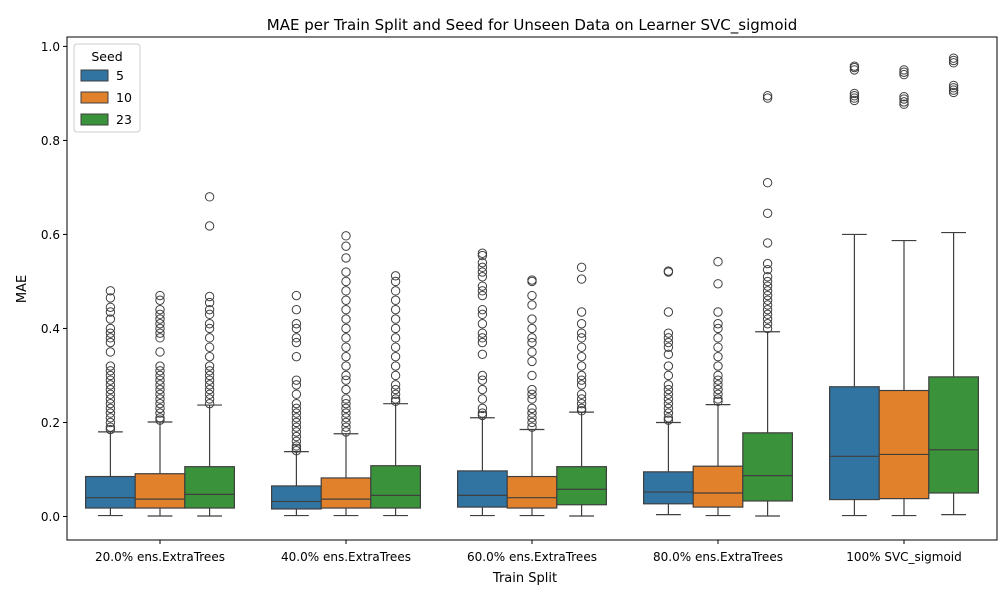  I want to click on y-tick-label: 1.0, so click(50, 47).